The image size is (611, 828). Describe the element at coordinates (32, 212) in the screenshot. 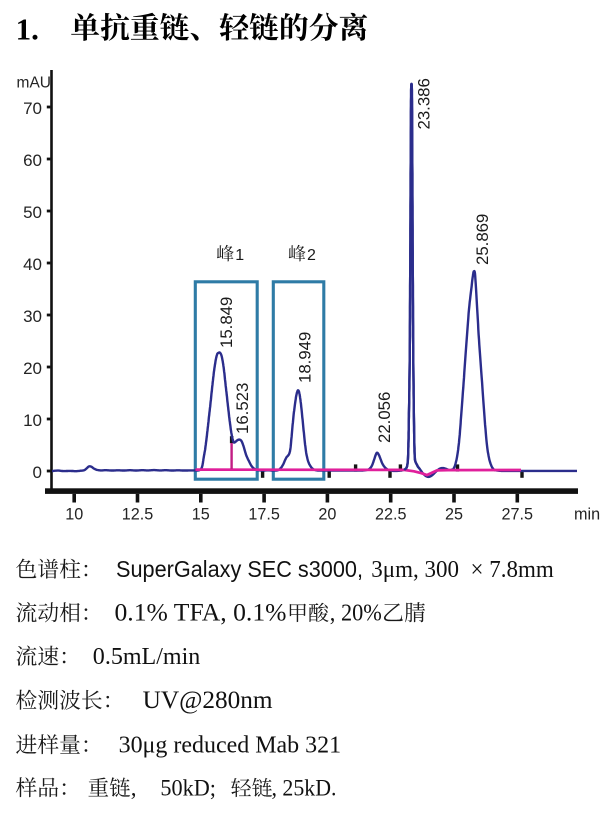

I see `svg-text: 50` at that location.